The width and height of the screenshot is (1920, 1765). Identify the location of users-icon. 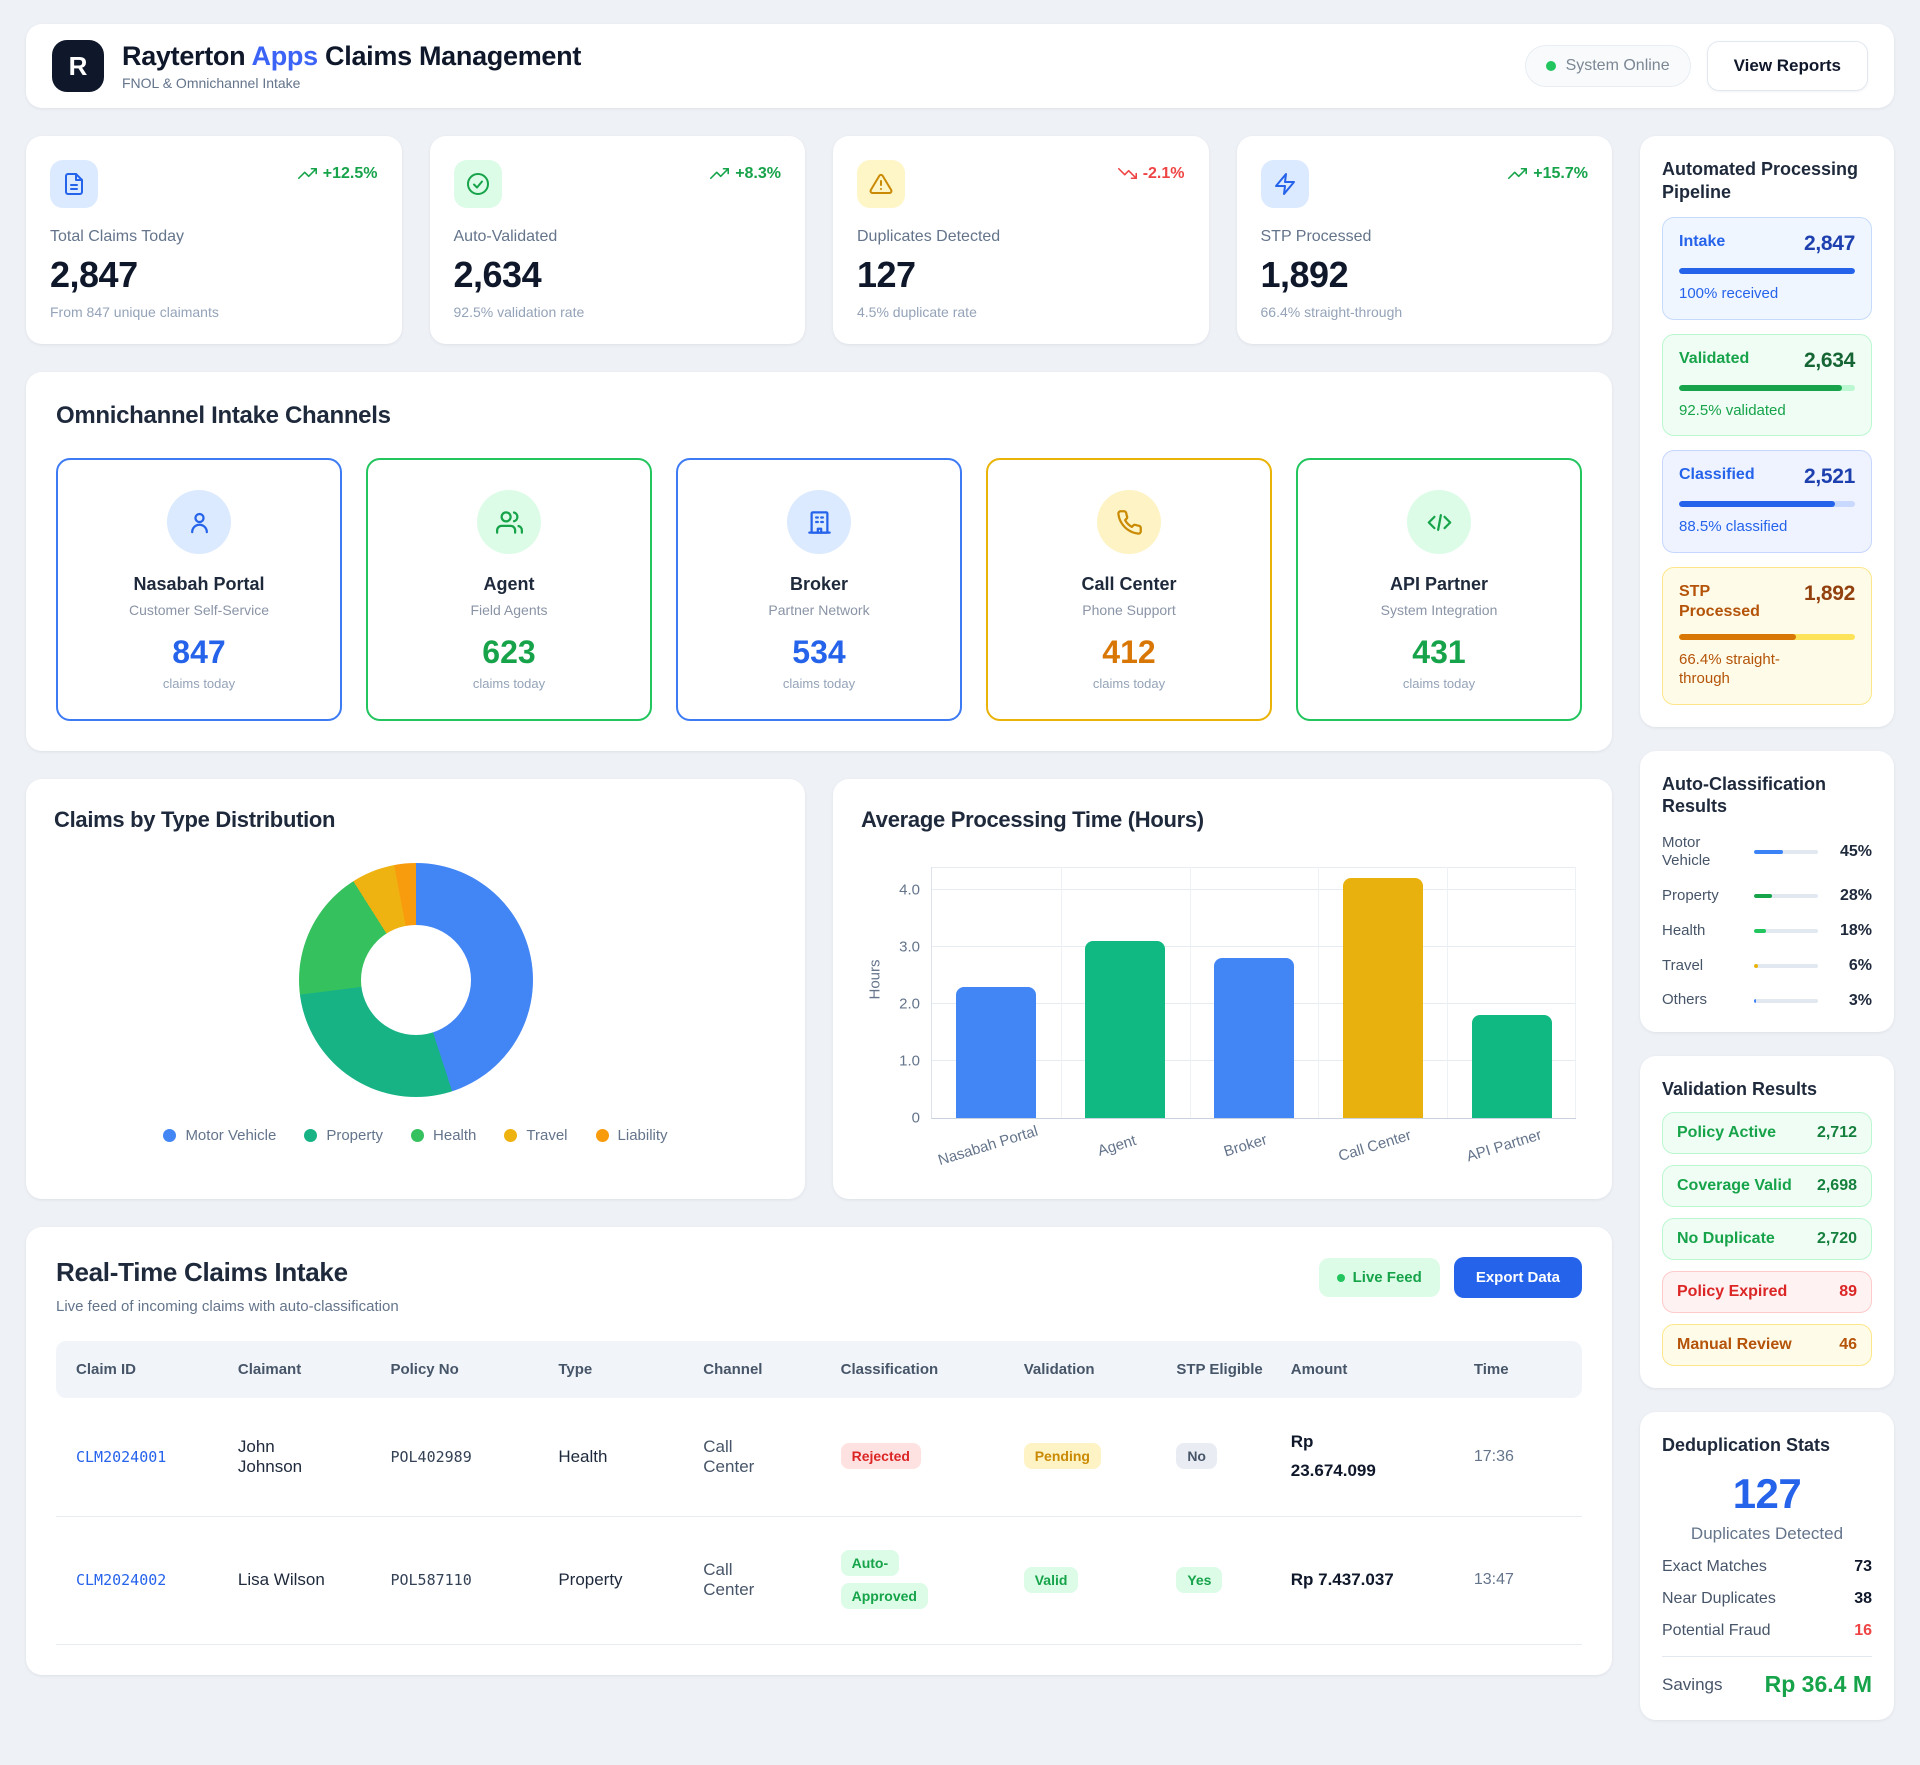
(509, 522).